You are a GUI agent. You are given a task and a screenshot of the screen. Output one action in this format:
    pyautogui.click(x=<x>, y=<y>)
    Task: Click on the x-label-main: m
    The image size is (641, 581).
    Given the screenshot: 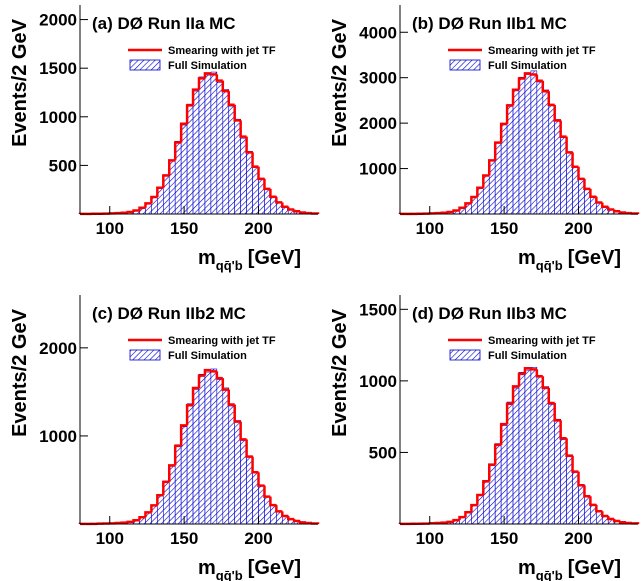 What is the action you would take?
    pyautogui.click(x=207, y=568)
    